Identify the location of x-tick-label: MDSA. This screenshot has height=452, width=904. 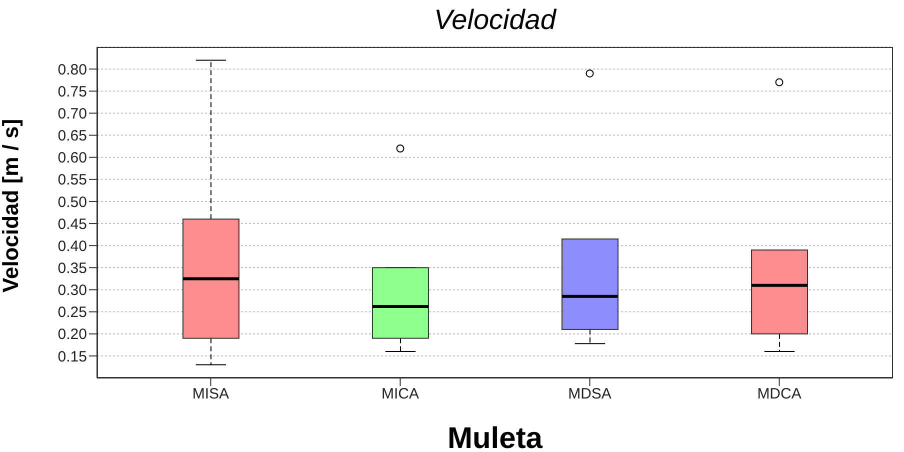
(590, 394).